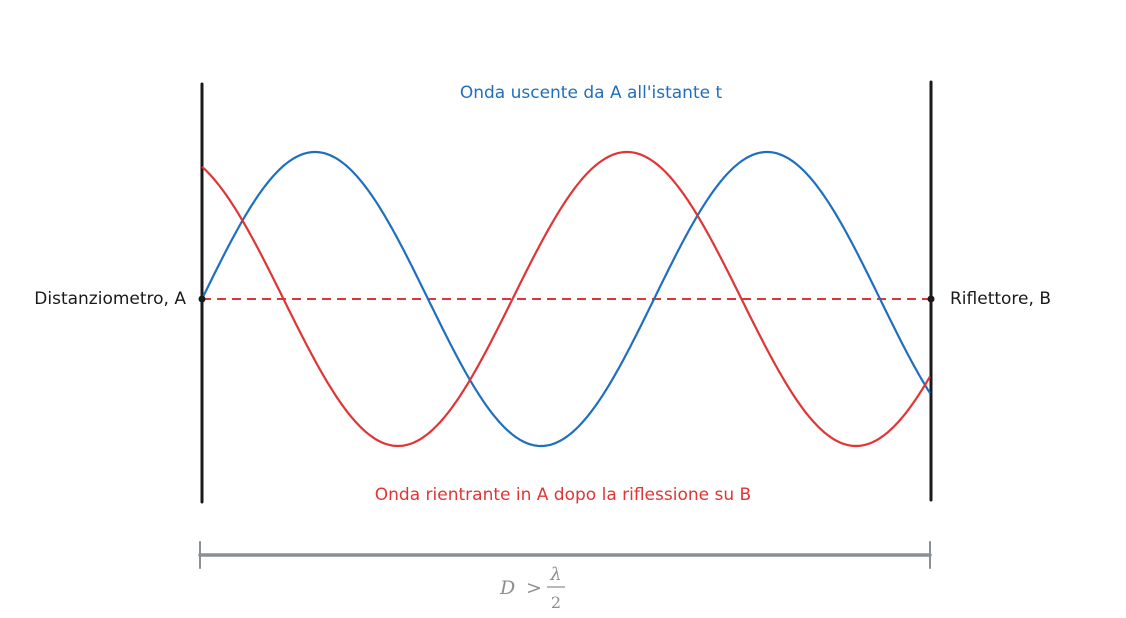 The width and height of the screenshot is (1126, 618). I want to click on formula-lhs: D, so click(507, 588).